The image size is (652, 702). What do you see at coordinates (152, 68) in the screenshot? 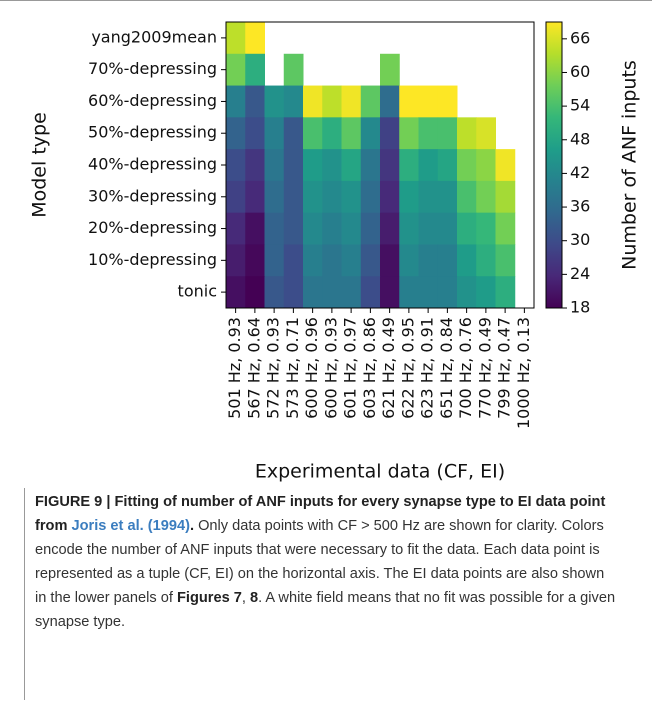
I see `y-tick-label: 70%-depressing` at bounding box center [152, 68].